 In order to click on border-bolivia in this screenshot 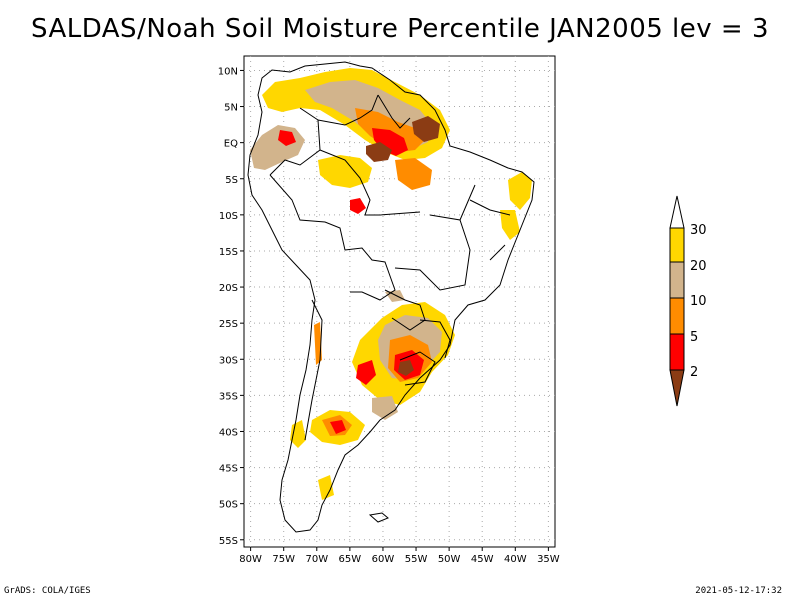, I will do `click(370, 274)`.